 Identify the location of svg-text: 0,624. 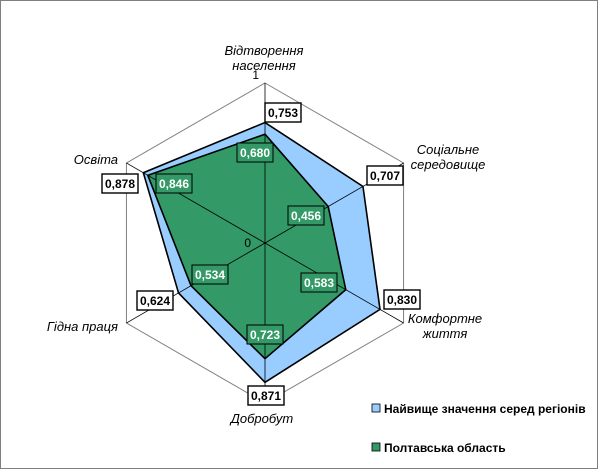
(155, 301).